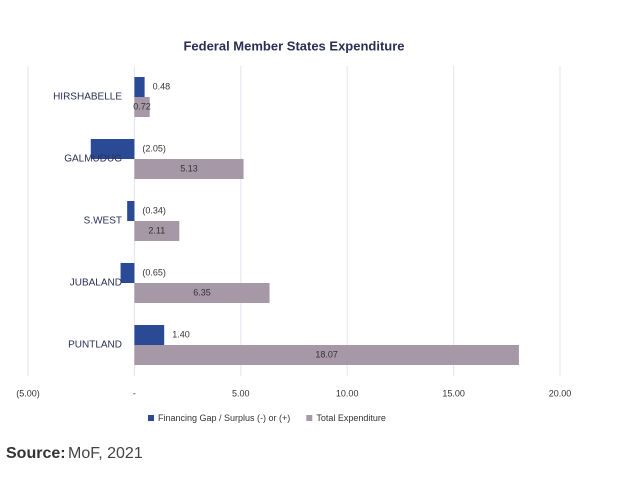 The height and width of the screenshot is (483, 643). I want to click on source-text: MoF, 2021, so click(105, 453).